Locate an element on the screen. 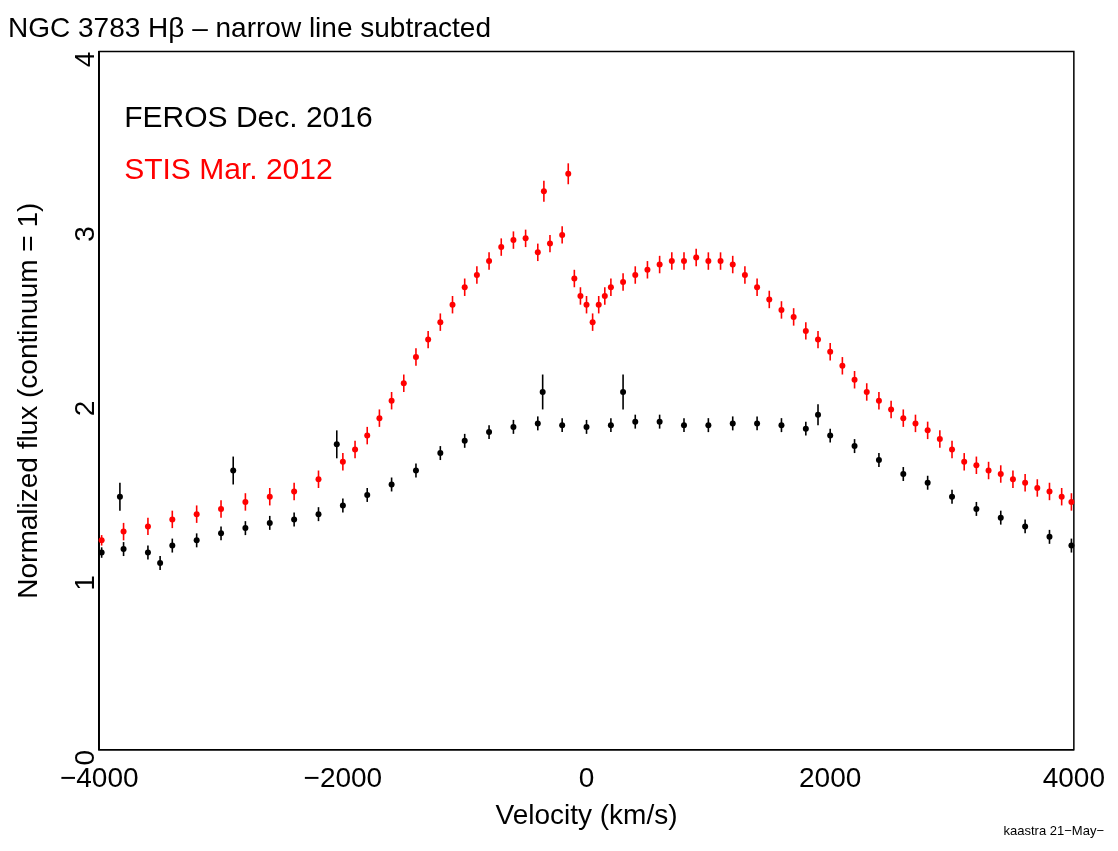 This screenshot has width=1118, height=851. x-axis-title: Velocity (km/s) is located at coordinates (586, 814).